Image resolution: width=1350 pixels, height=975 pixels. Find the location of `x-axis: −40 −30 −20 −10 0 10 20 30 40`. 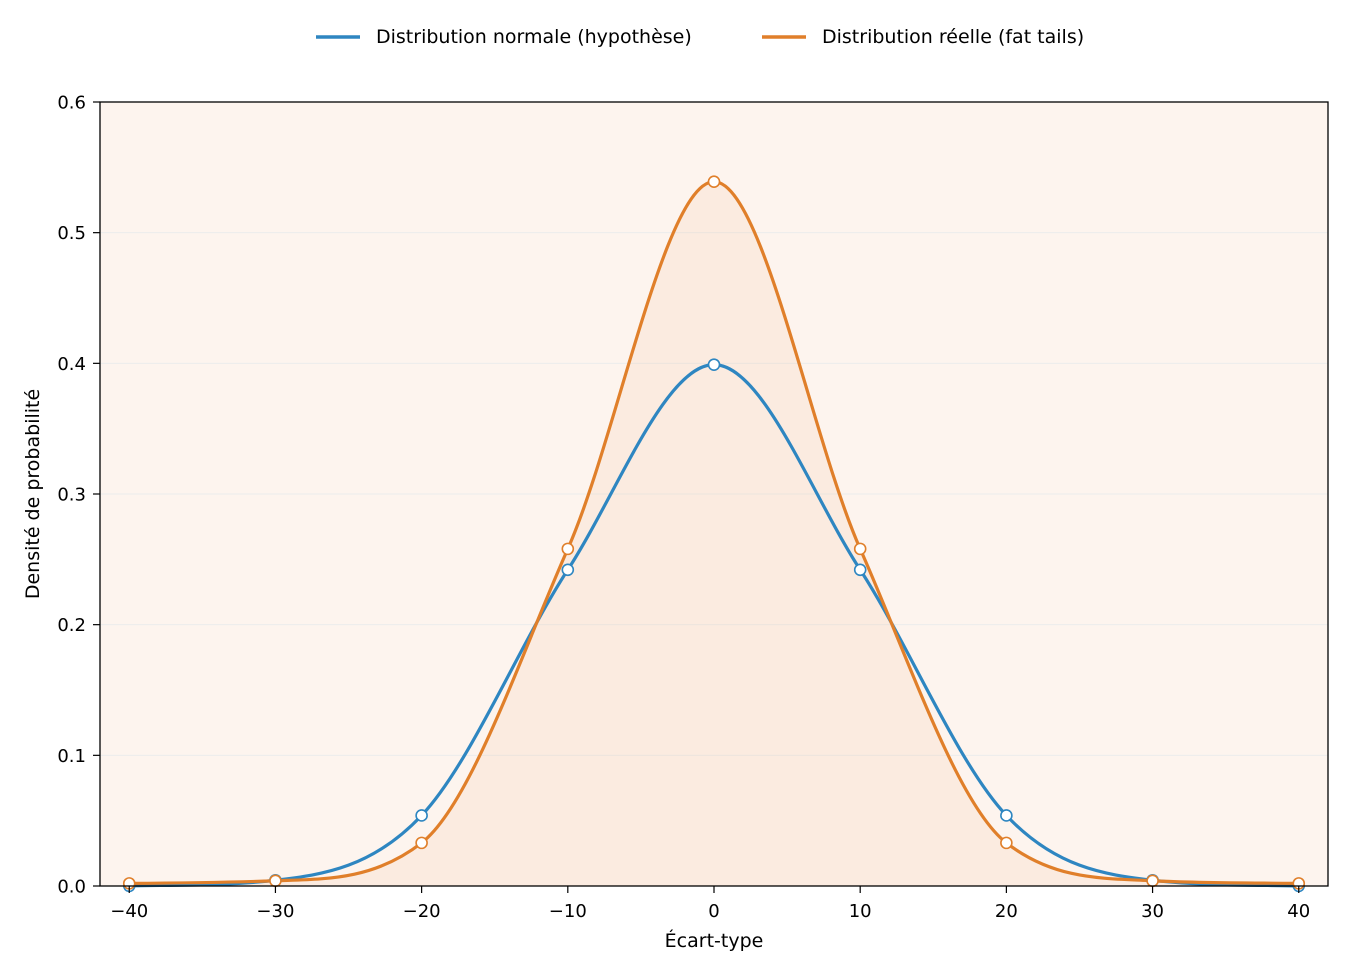

x-axis: −40 −30 −20 −10 0 10 20 30 40 is located at coordinates (710, 904).